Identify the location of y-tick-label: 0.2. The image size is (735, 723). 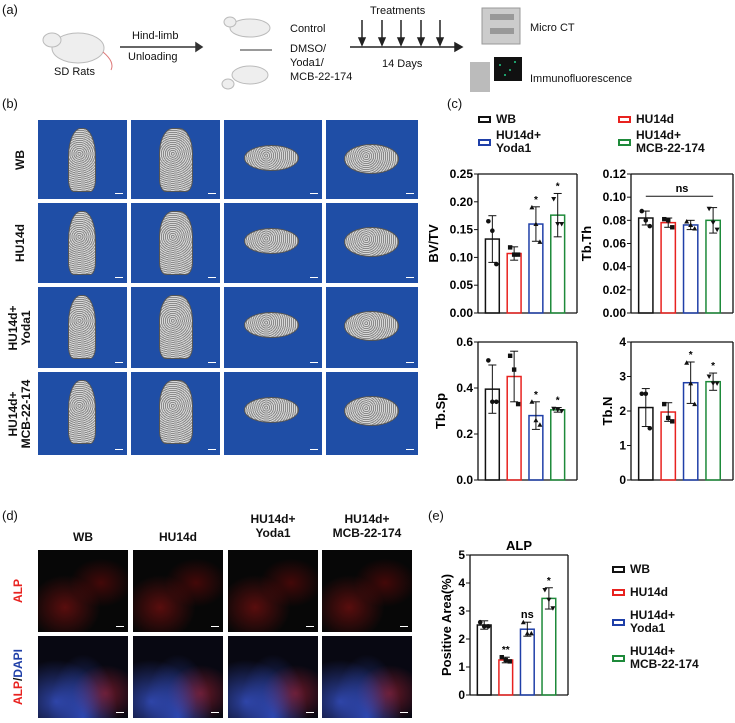
(464, 434).